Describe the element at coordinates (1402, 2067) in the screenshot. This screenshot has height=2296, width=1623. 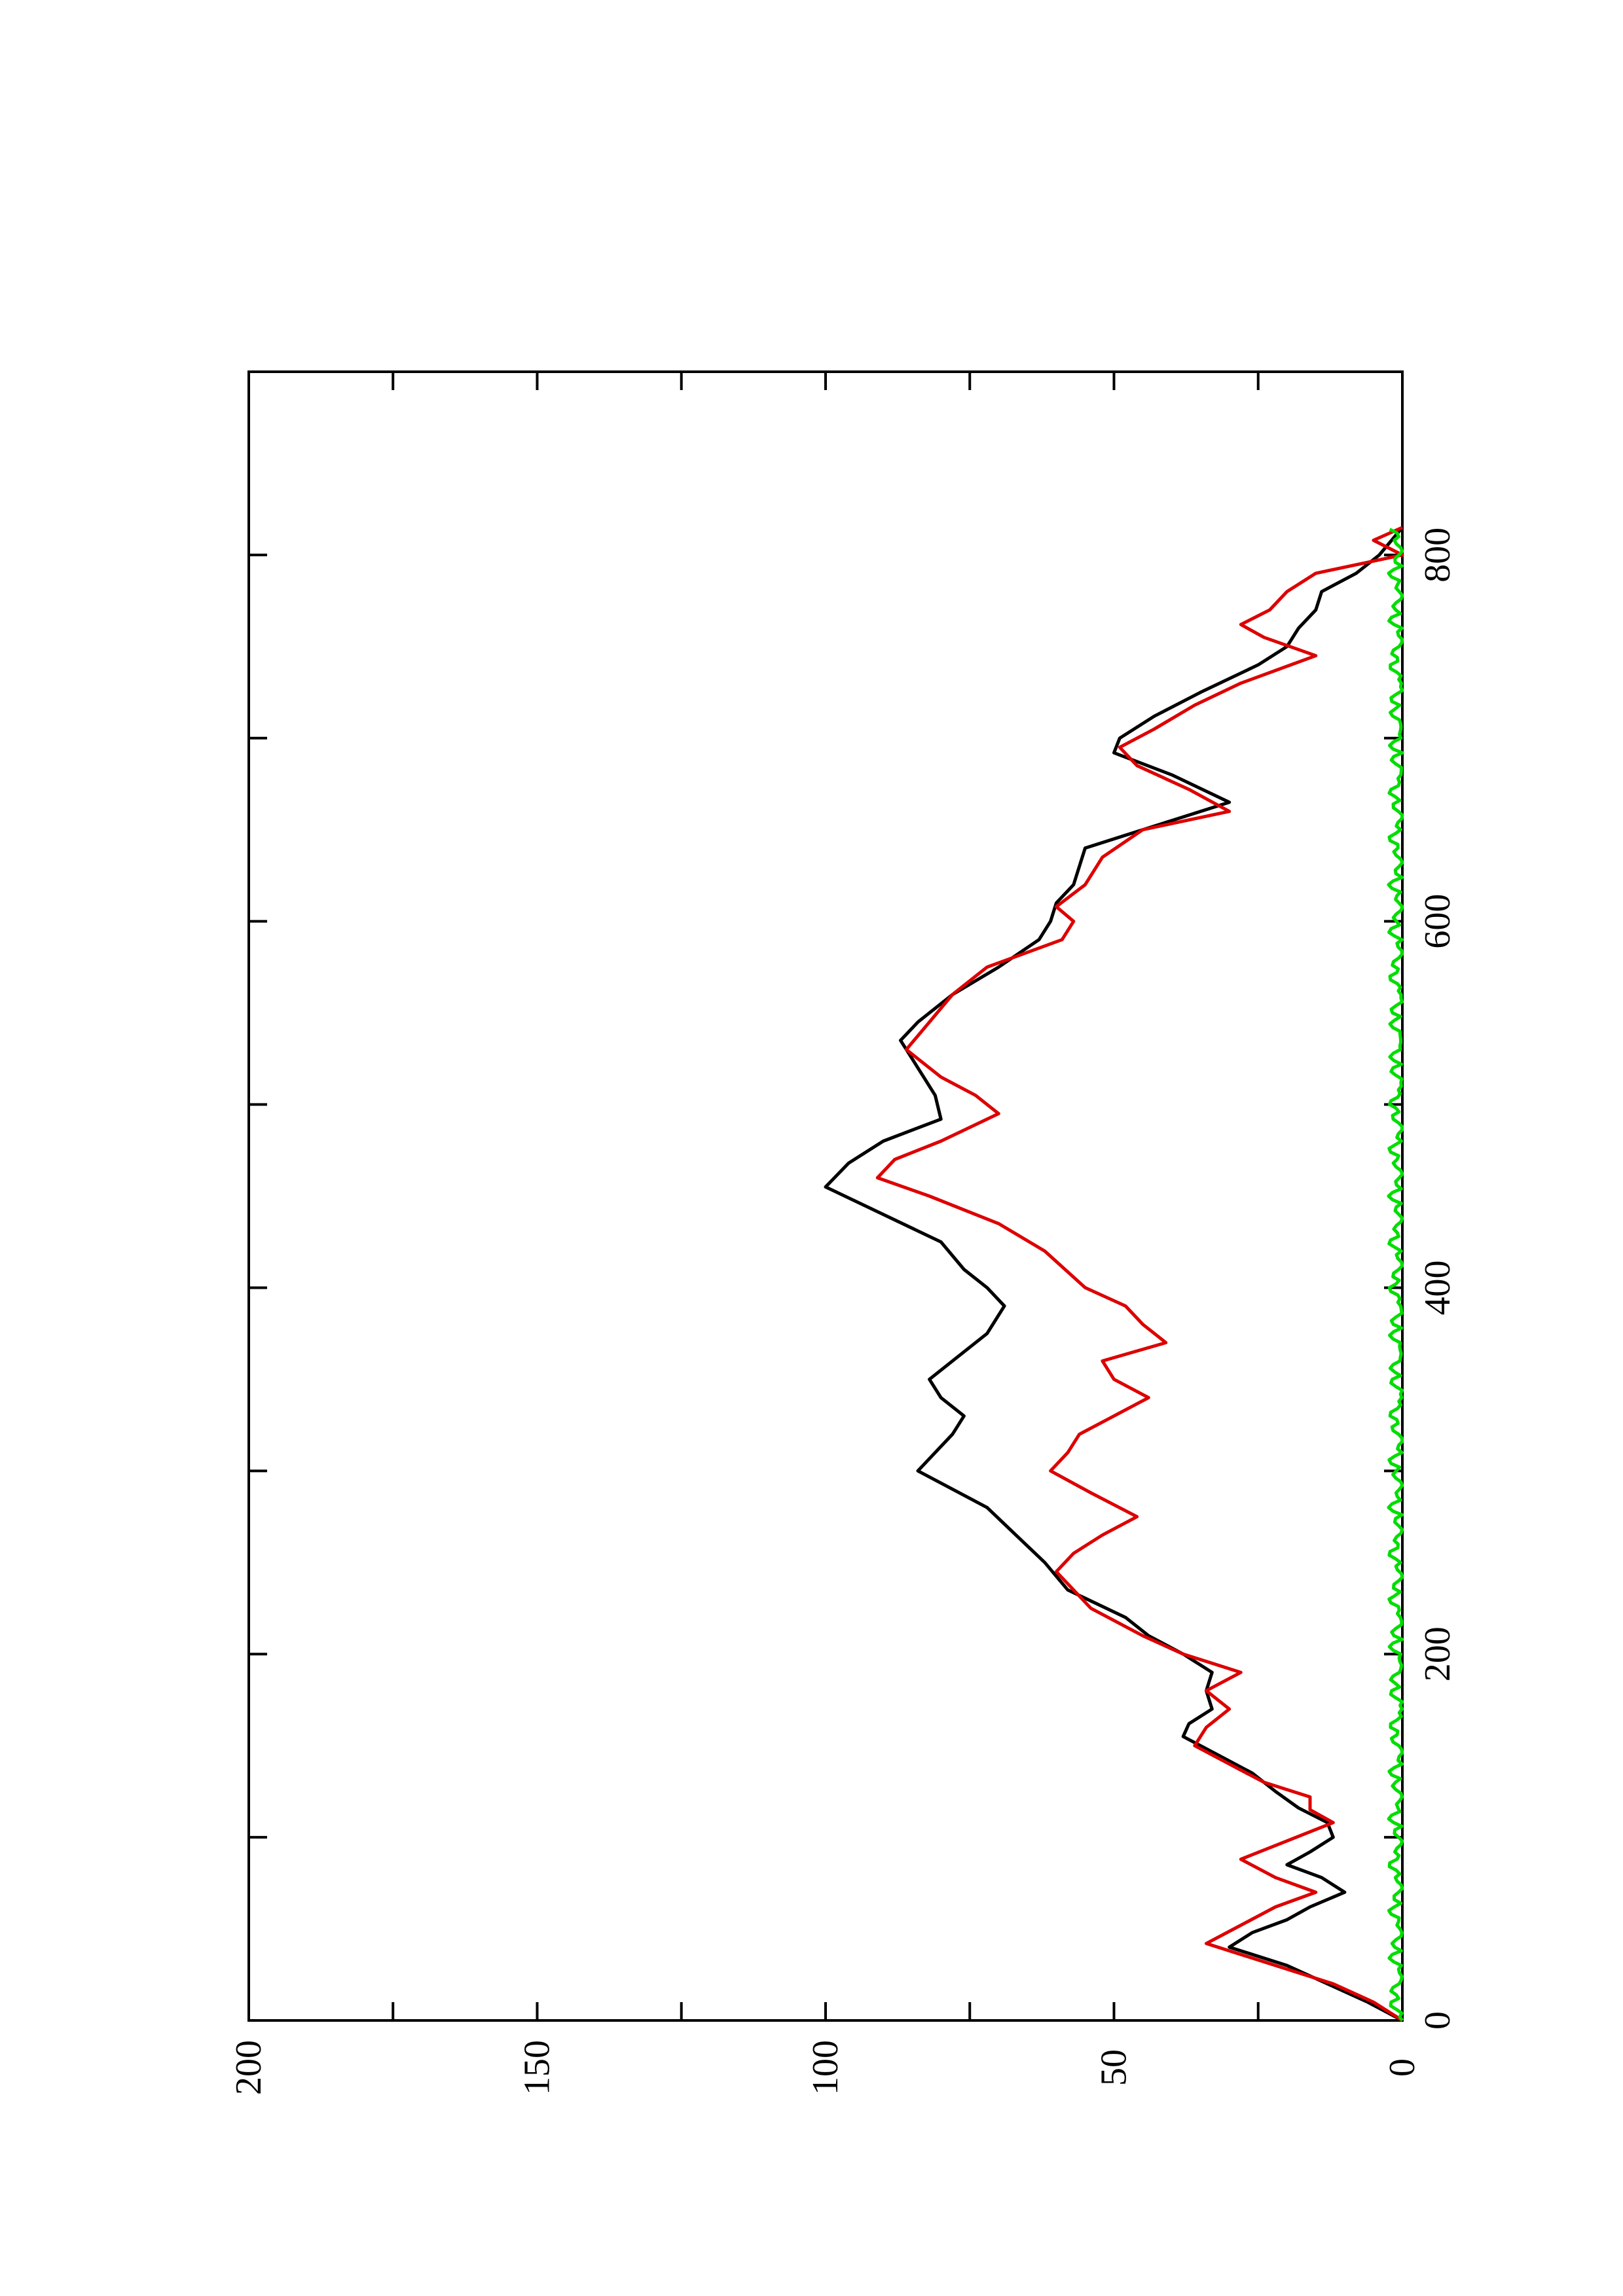
I see `y-tick-label: 0` at that location.